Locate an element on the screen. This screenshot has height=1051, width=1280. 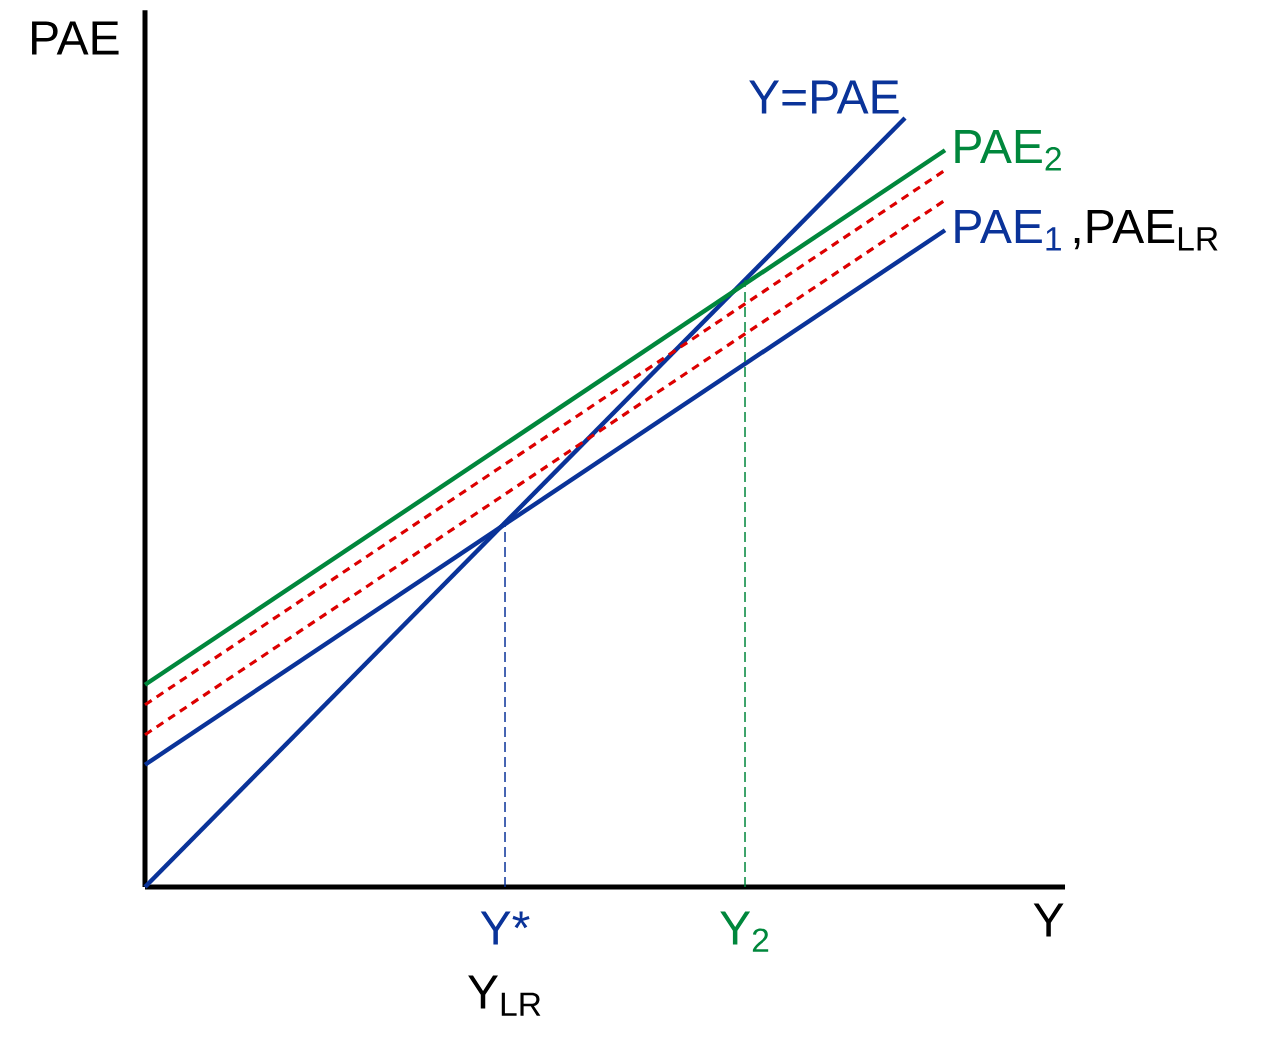
x-tick-label: Y* is located at coordinates (505, 928).